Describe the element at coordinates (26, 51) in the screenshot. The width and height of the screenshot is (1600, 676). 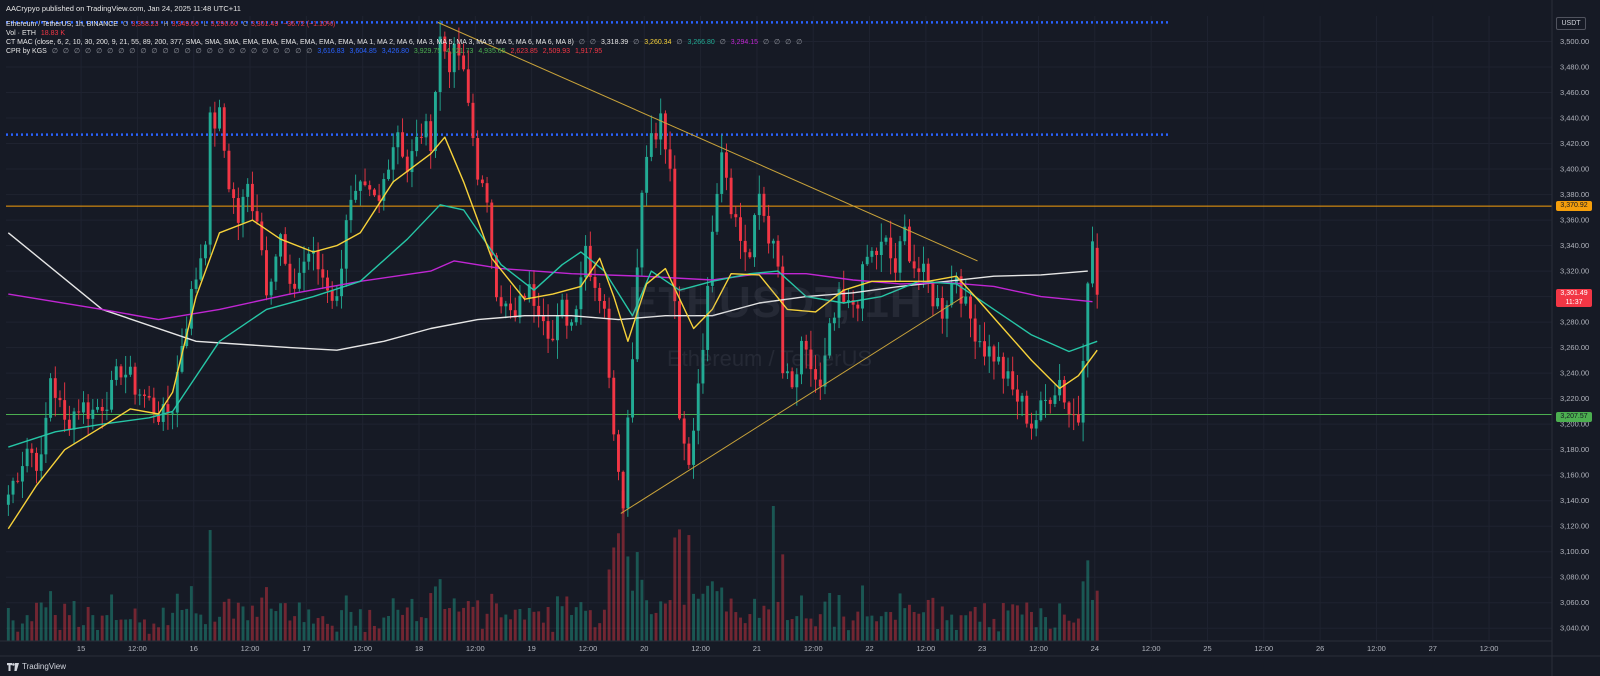
I see `cpr-label: CPR by KGS` at that location.